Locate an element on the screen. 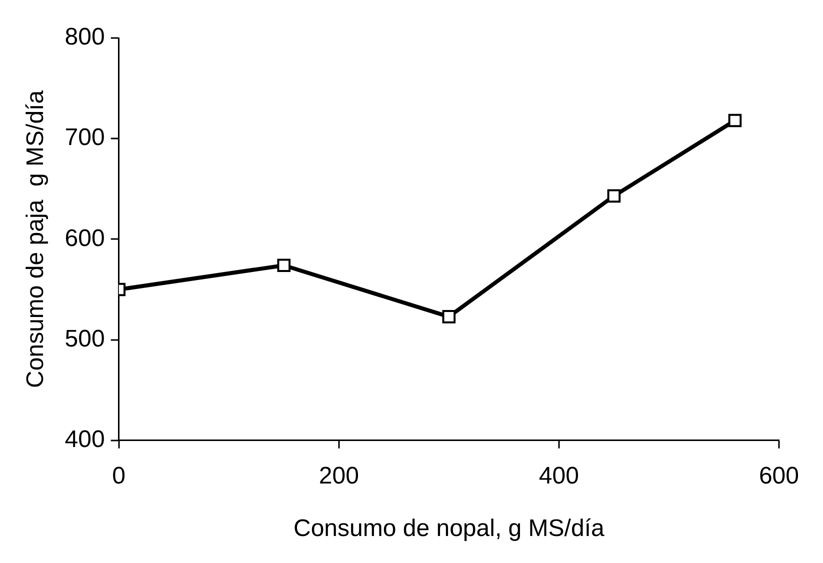  y-tick-label: 400 is located at coordinates (84, 440).